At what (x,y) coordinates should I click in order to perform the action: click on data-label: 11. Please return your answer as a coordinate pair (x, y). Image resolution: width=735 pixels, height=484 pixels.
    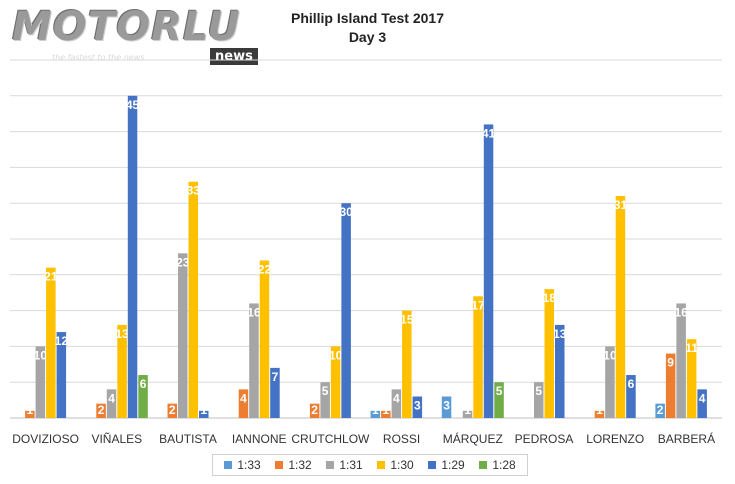
    Looking at the image, I should click on (691, 348).